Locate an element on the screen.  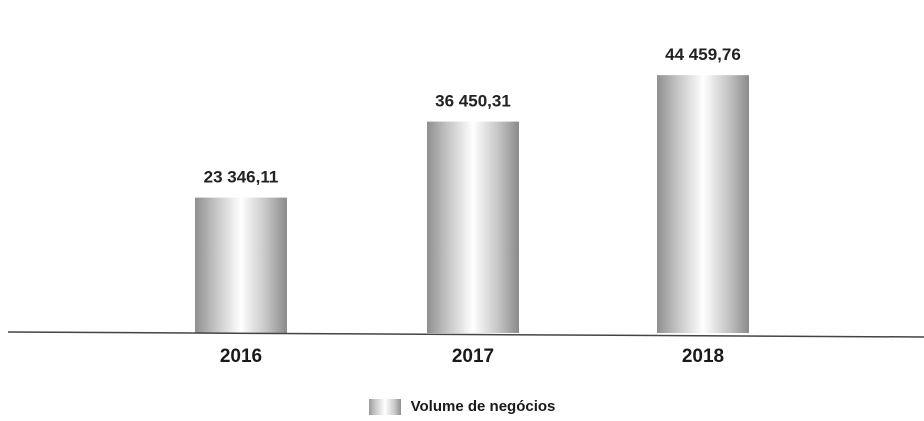
x-tick-label-2017: 2017 is located at coordinates (473, 356).